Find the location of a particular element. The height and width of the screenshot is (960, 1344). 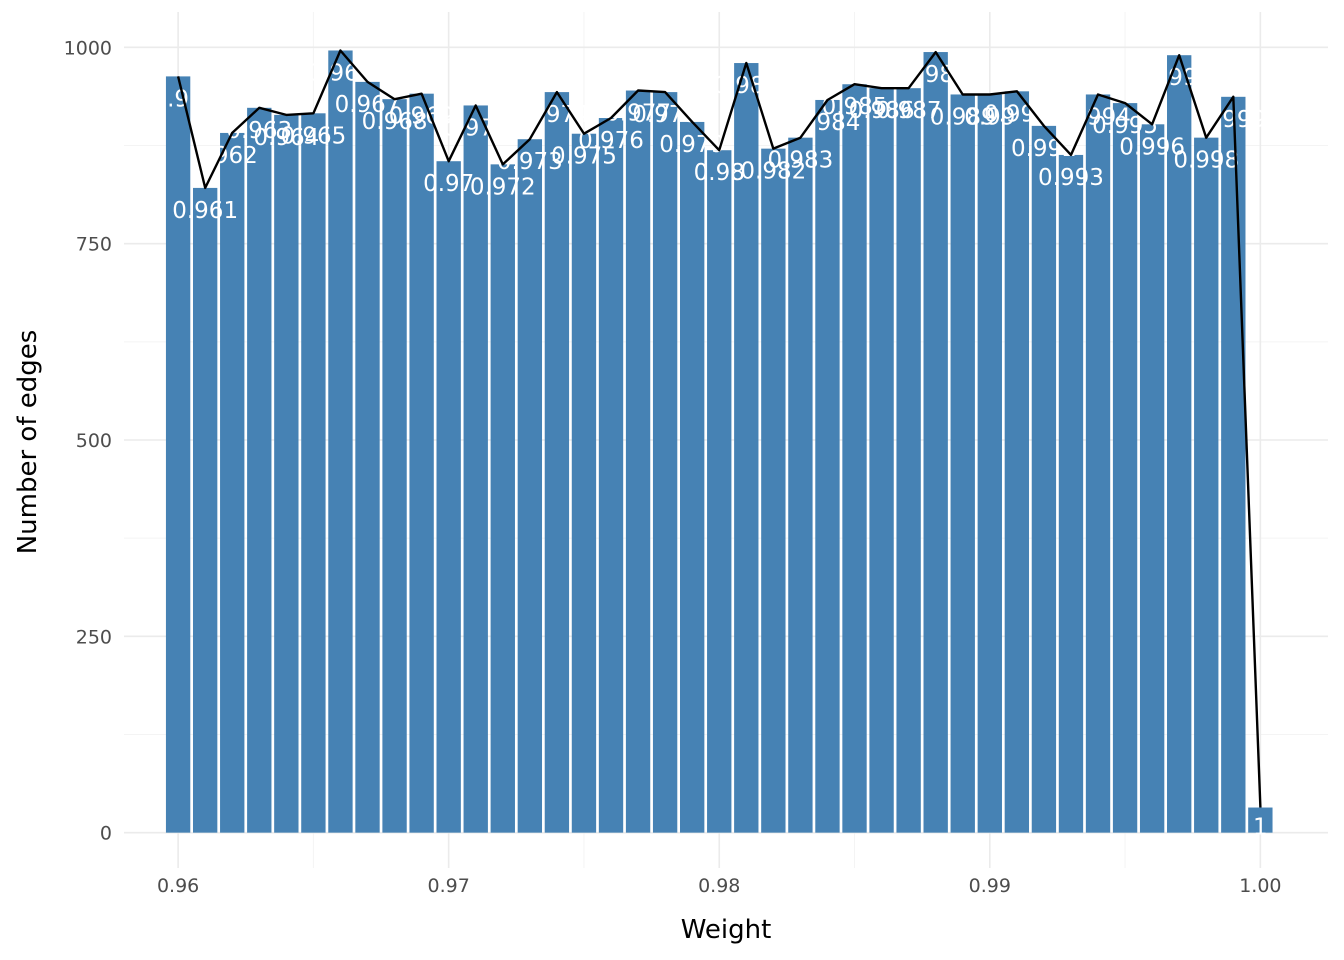

bar-value-label: 0.968 is located at coordinates (395, 122).